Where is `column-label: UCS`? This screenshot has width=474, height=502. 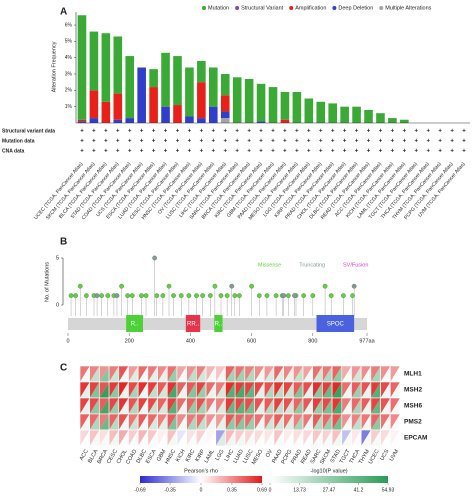
column-label: UCS is located at coordinates (384, 454).